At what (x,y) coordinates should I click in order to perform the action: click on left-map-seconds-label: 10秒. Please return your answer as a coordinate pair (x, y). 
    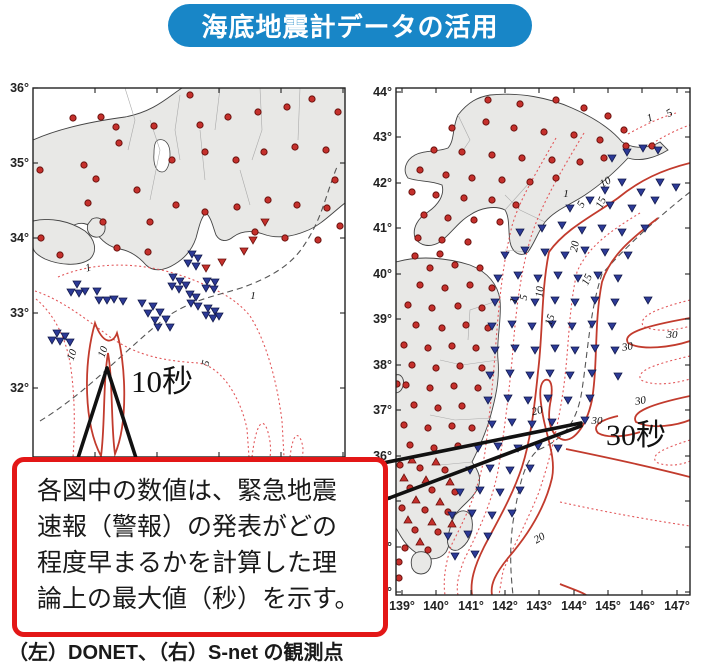
    Looking at the image, I should click on (162, 381).